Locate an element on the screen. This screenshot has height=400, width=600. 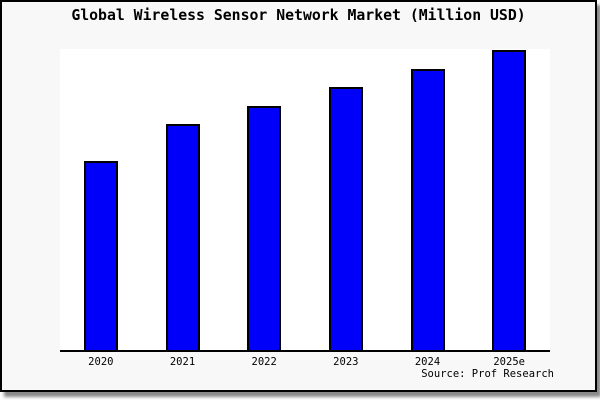
bar-2021 is located at coordinates (182, 237).